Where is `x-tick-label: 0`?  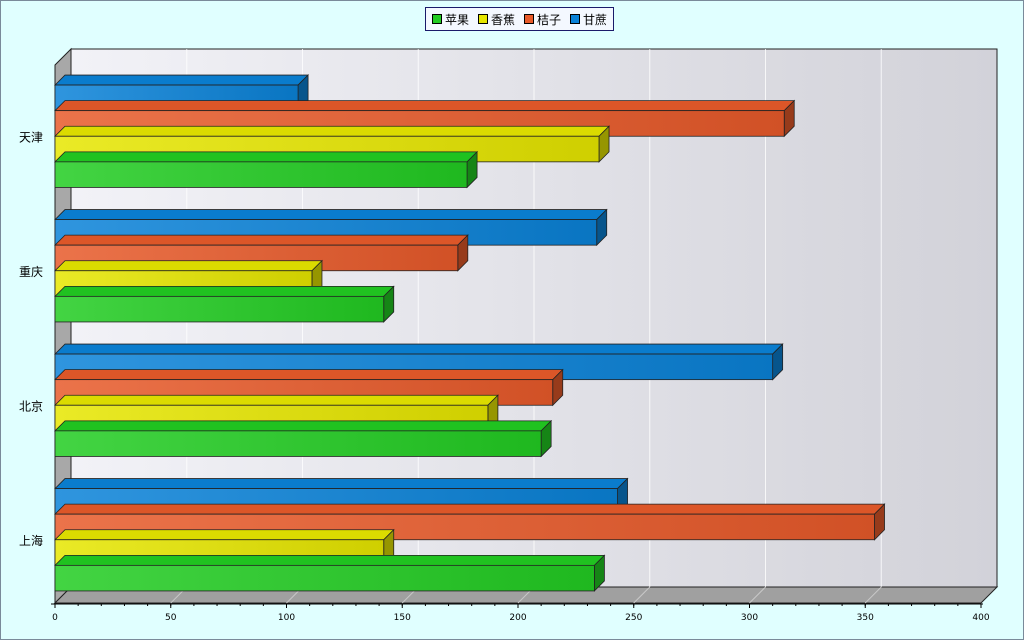 x-tick-label: 0 is located at coordinates (55, 618).